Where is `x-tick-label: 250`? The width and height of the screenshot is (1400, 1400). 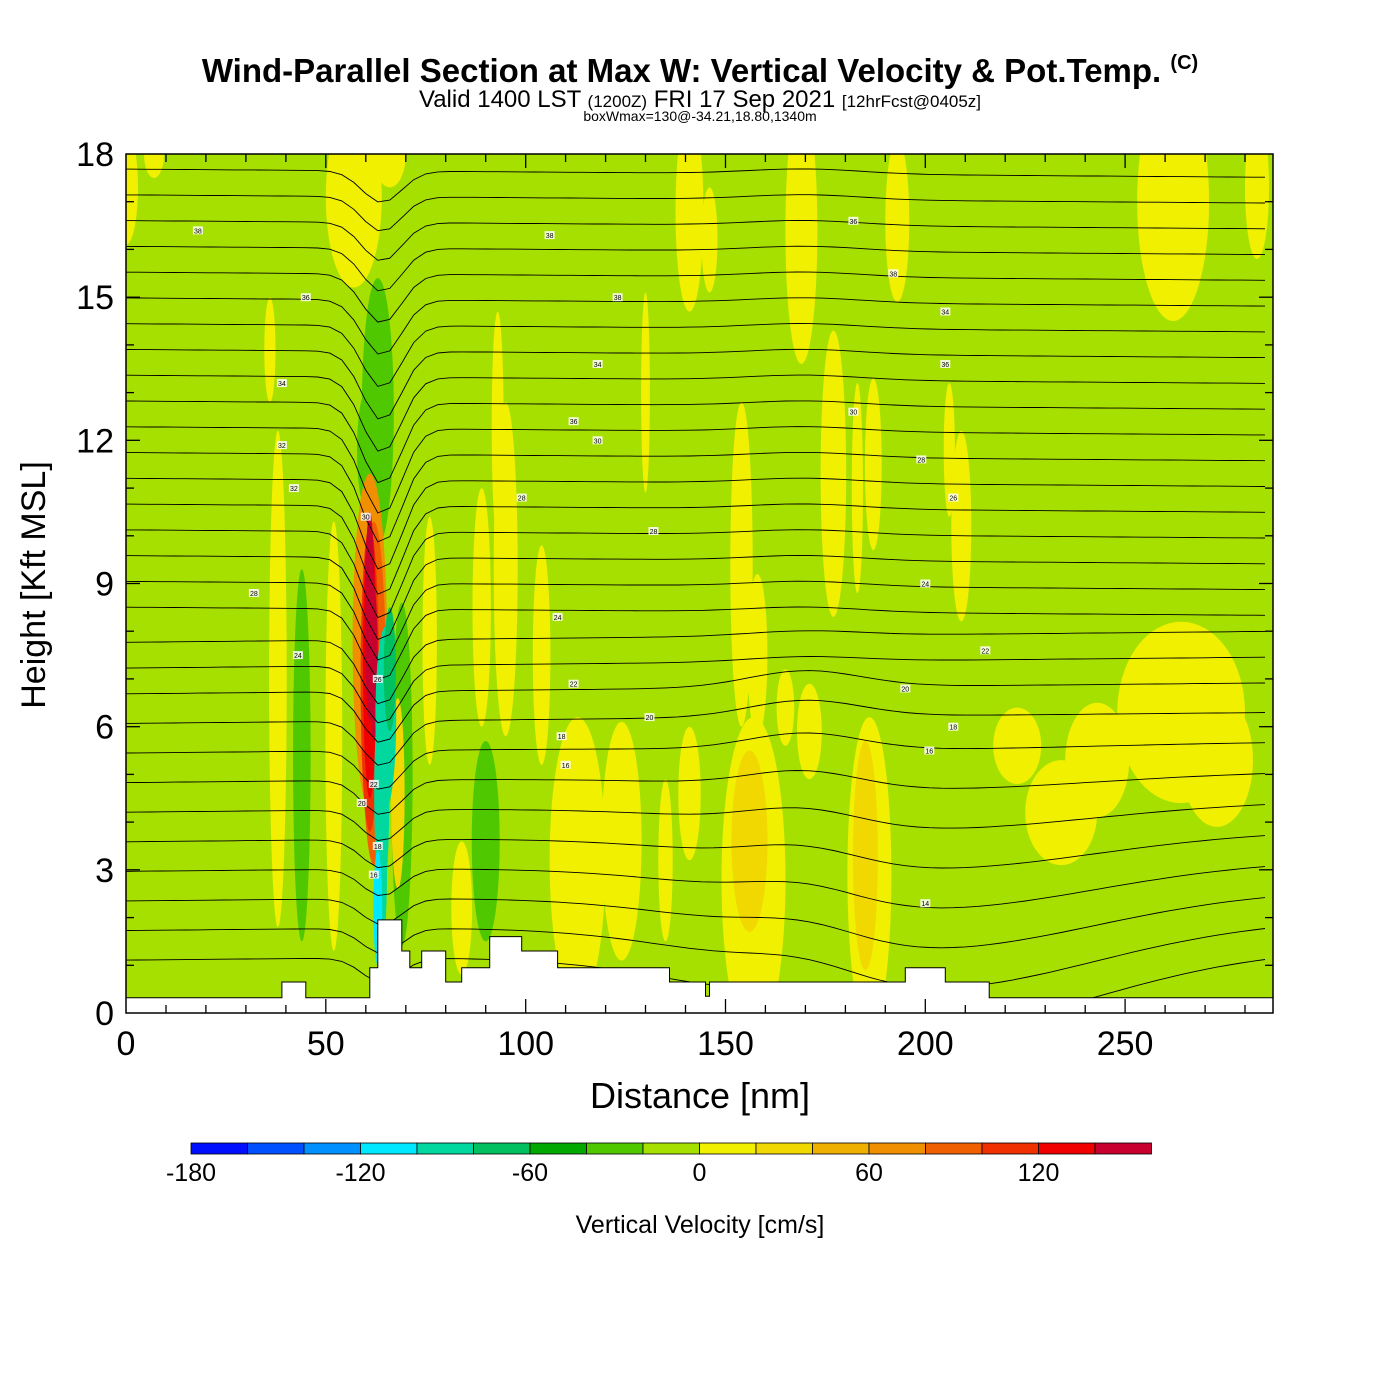
x-tick-label: 250 is located at coordinates (1125, 1044).